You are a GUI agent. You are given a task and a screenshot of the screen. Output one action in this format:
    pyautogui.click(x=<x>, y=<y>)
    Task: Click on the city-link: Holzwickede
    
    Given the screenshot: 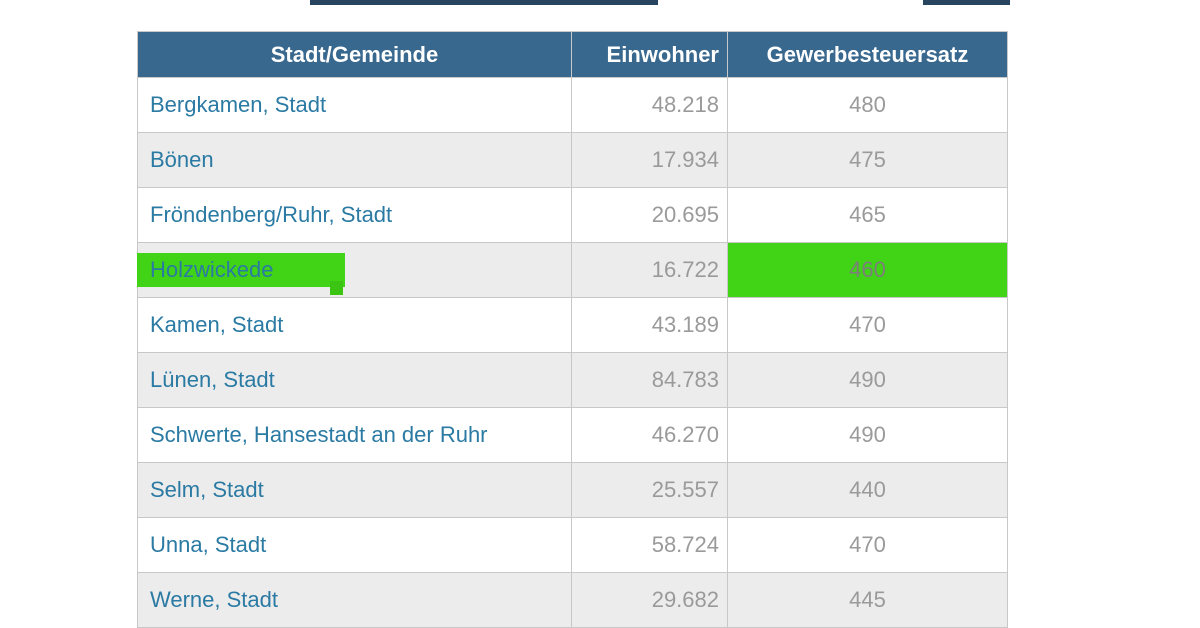 What is the action you would take?
    pyautogui.click(x=212, y=269)
    